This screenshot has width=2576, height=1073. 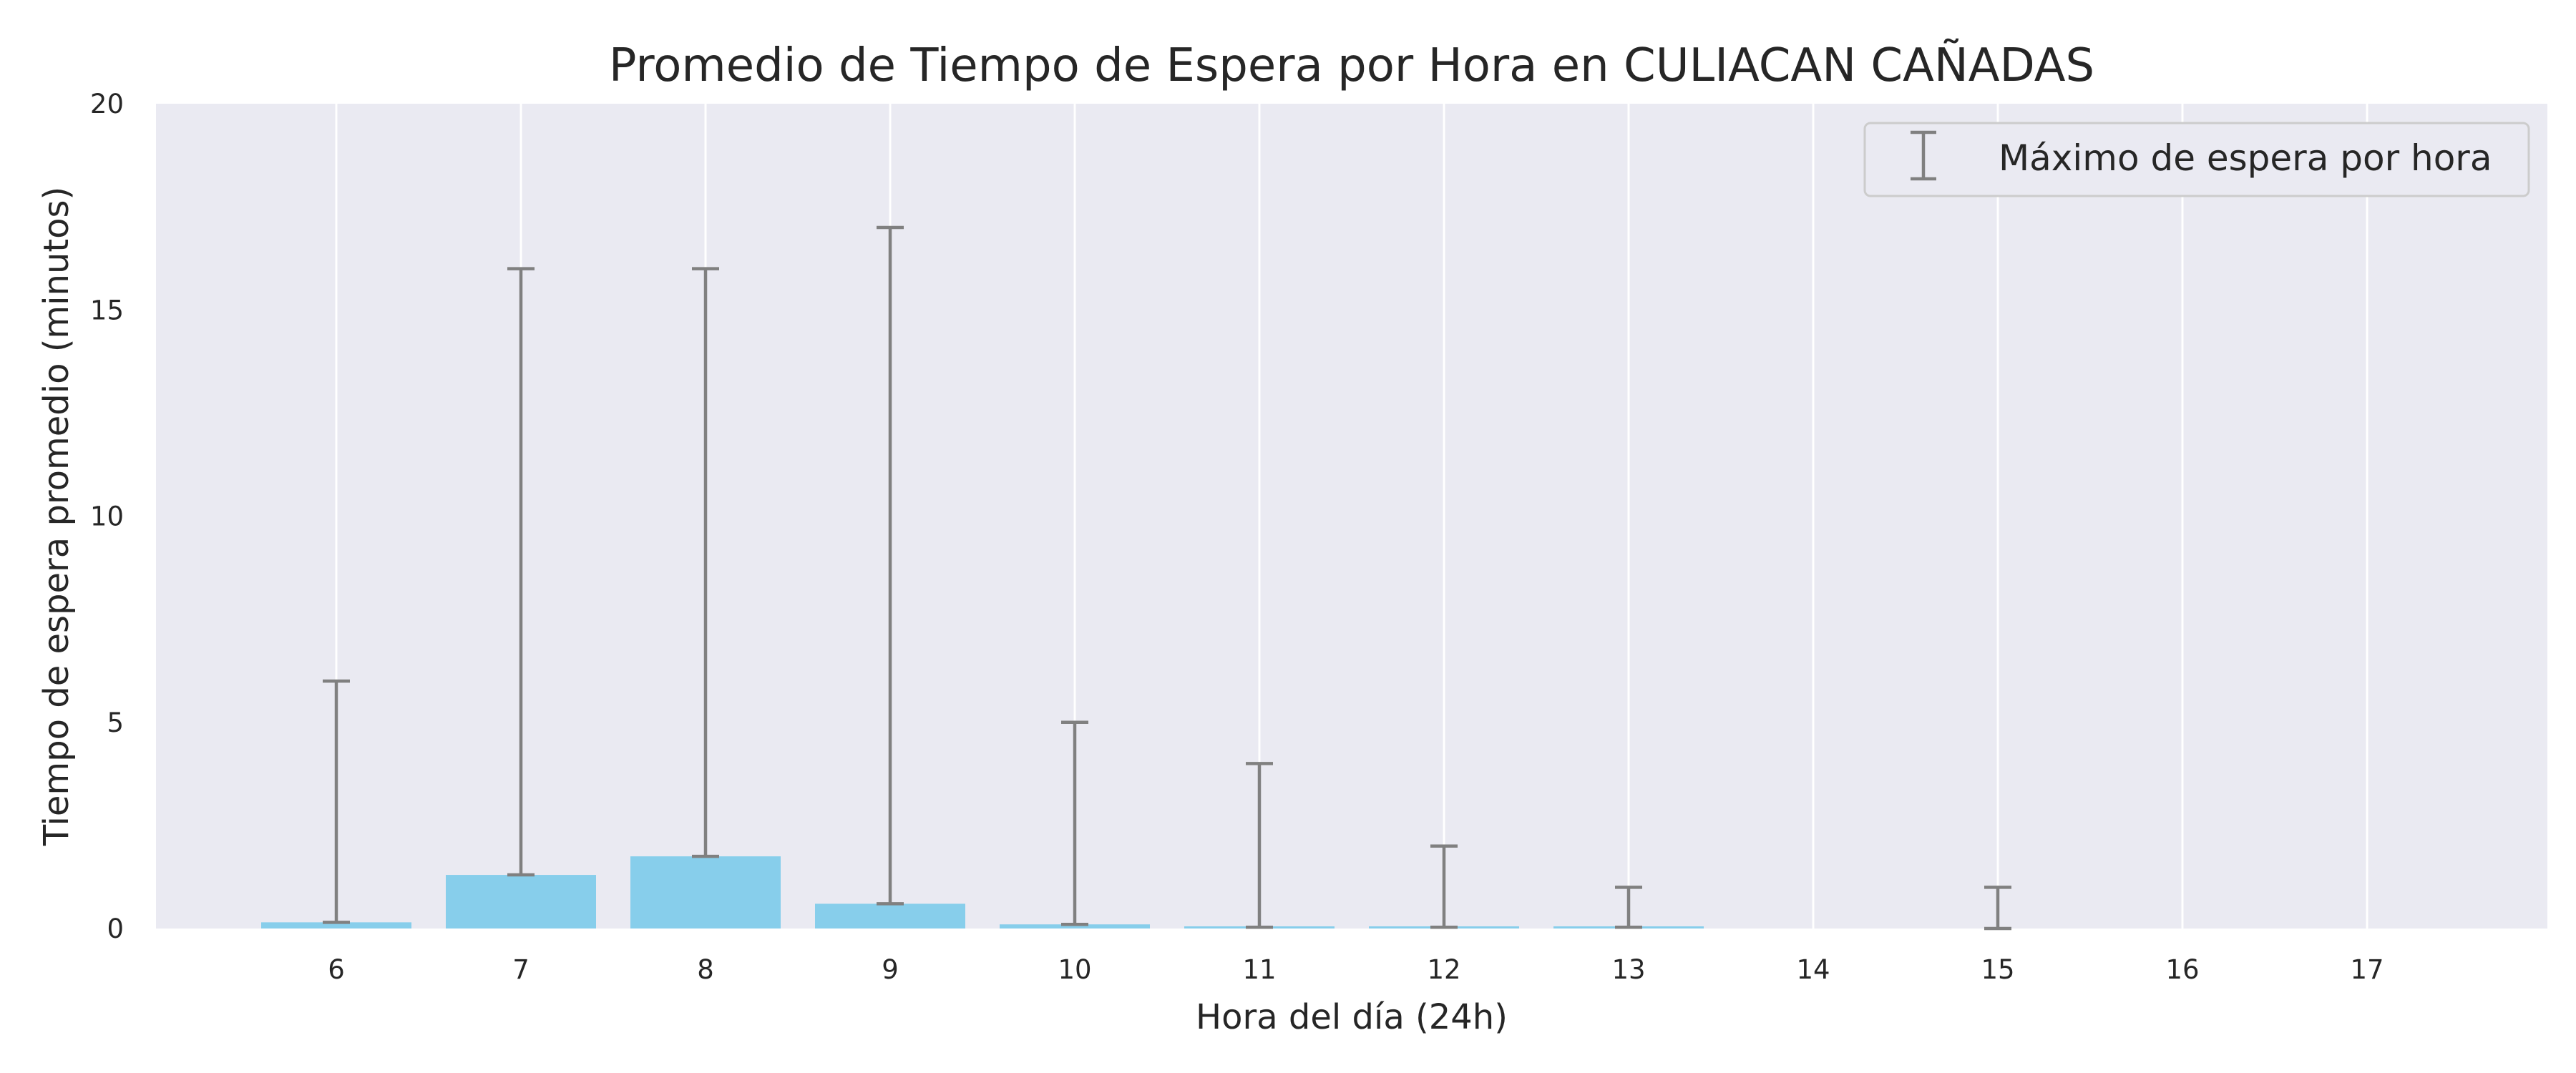 I want to click on y-tick-label: 15, so click(x=107, y=310).